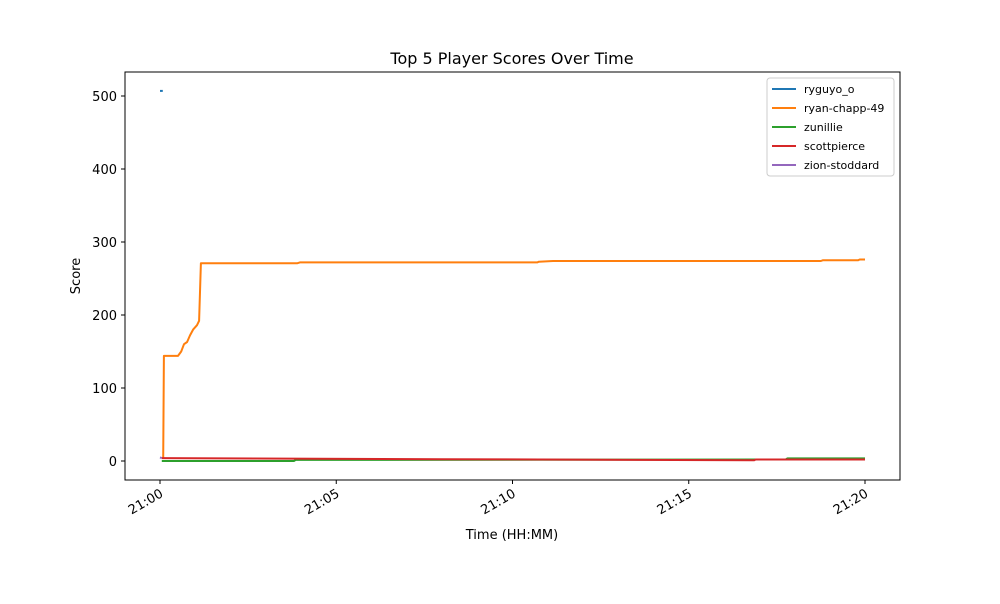  I want to click on y-tick-label: 400, so click(104, 170).